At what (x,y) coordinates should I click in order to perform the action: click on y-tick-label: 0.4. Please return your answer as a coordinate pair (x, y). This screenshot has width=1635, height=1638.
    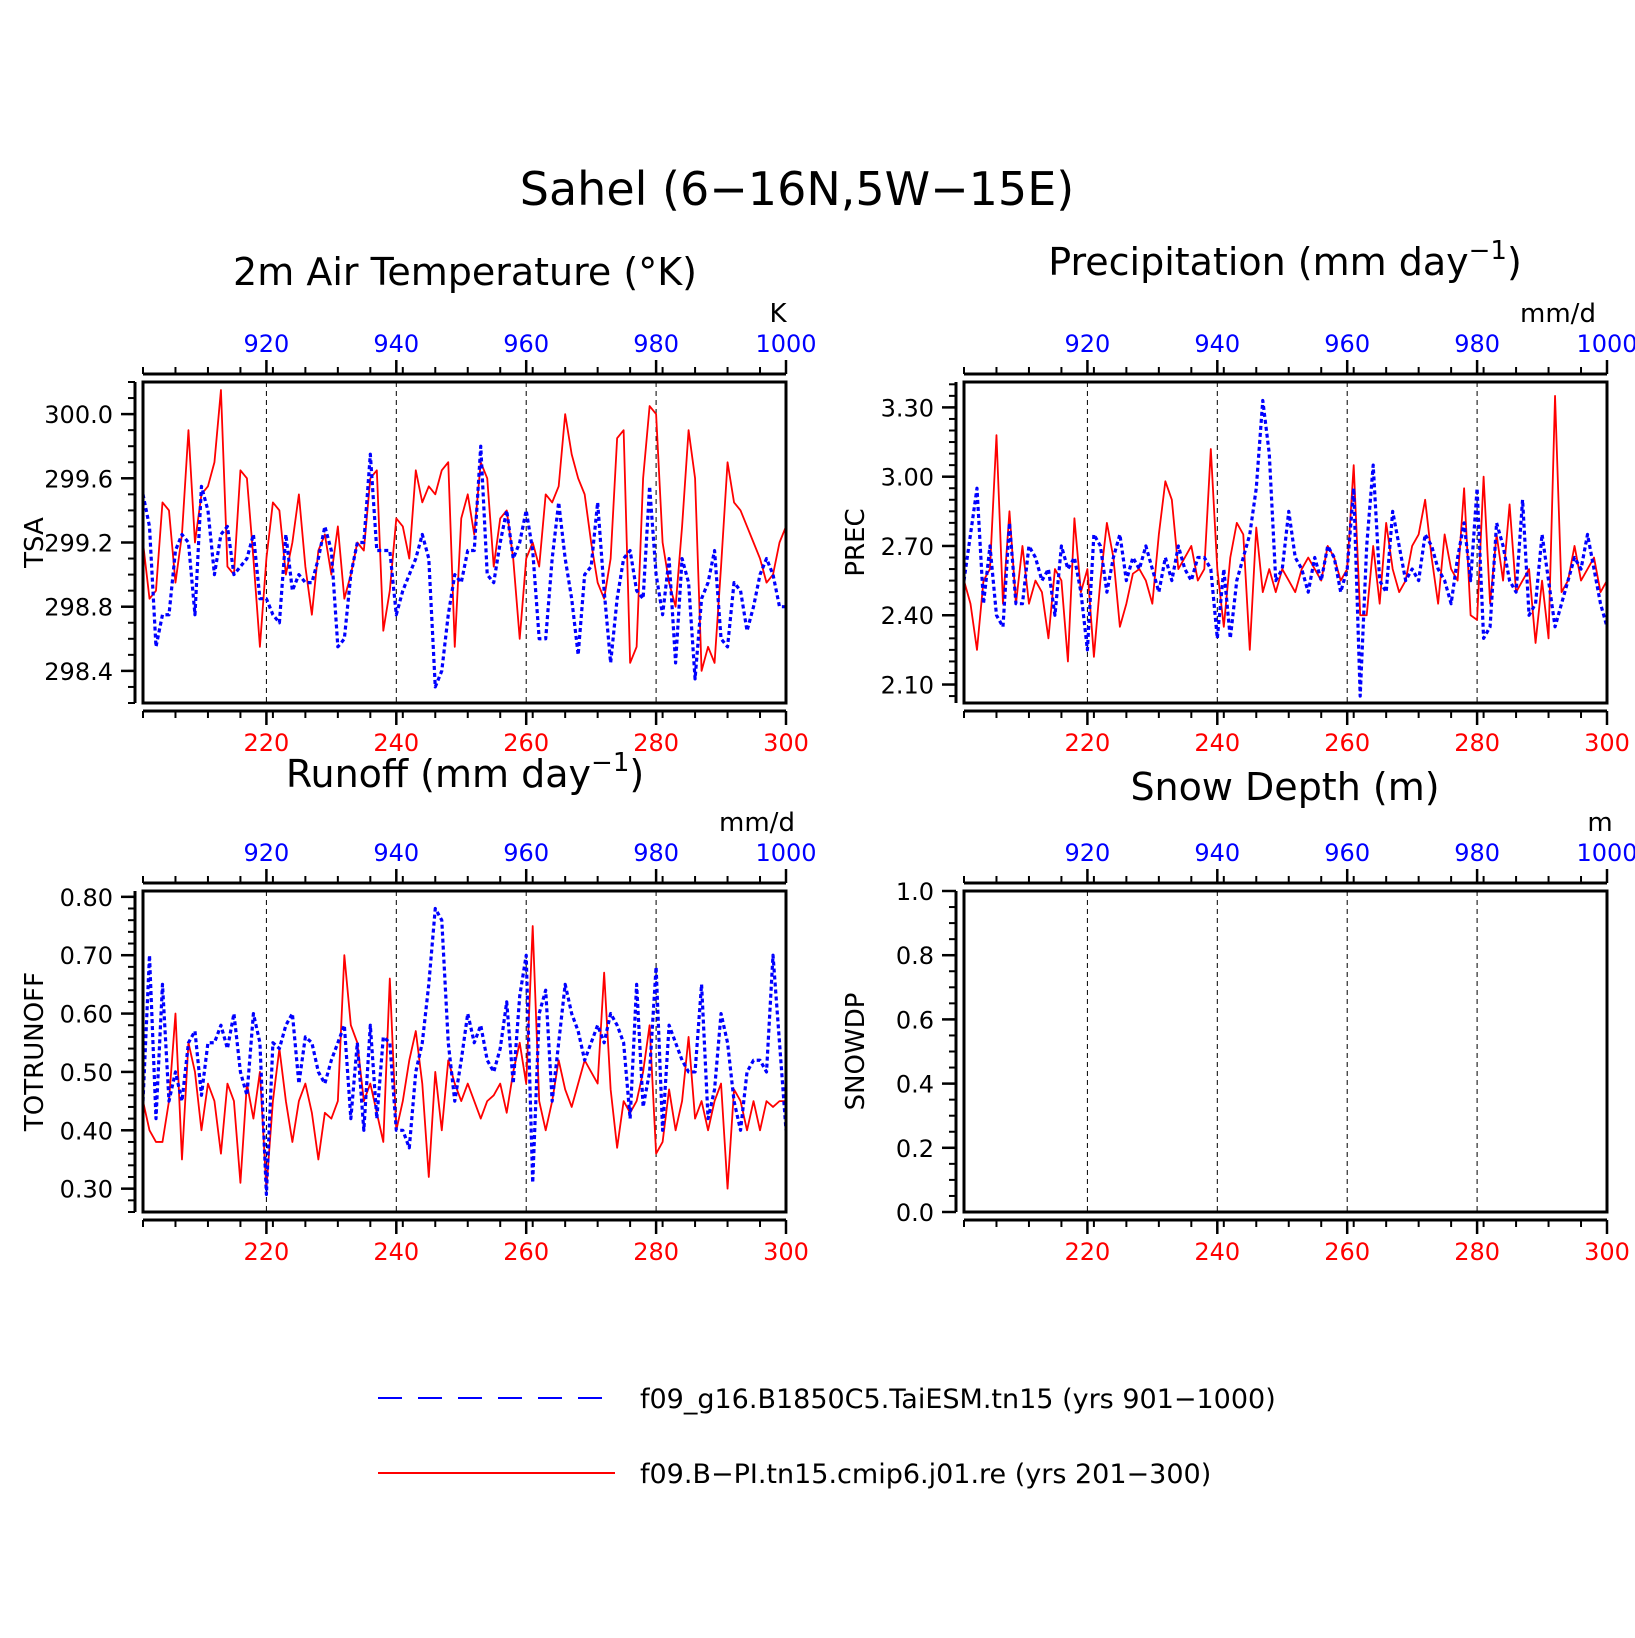
    Looking at the image, I should click on (915, 1085).